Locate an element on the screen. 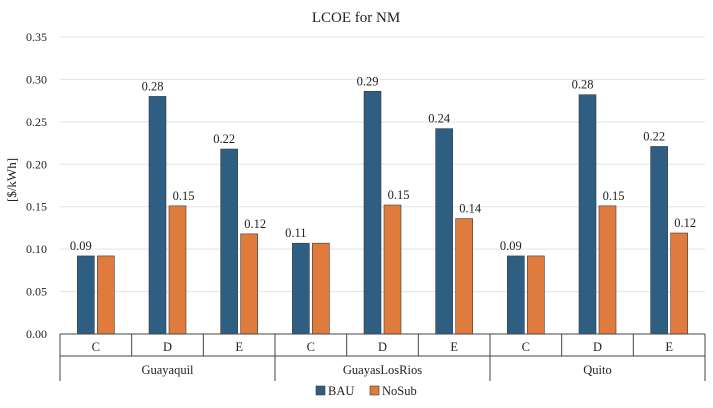 The width and height of the screenshot is (713, 408). legend-label: NoSub is located at coordinates (399, 391).